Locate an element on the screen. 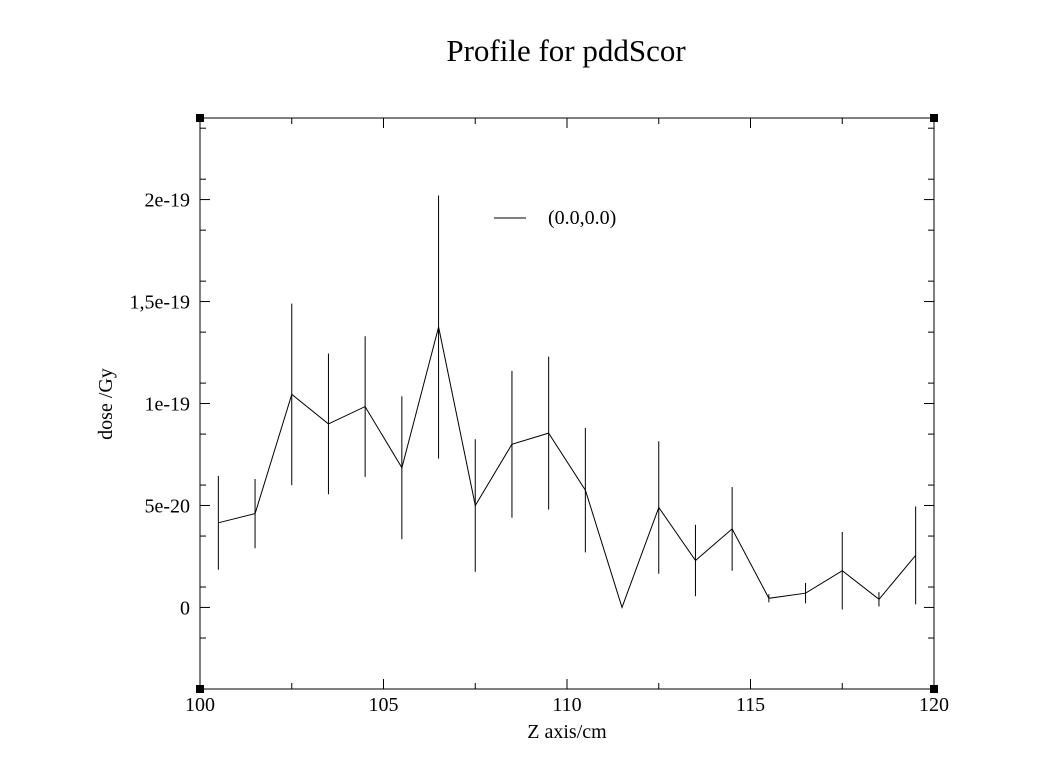 This screenshot has height=758, width=1048. y-tick-label: 0 is located at coordinates (185, 608).